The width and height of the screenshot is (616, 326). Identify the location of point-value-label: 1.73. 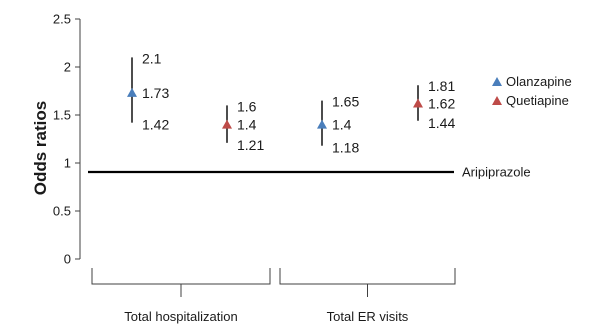
(155, 93).